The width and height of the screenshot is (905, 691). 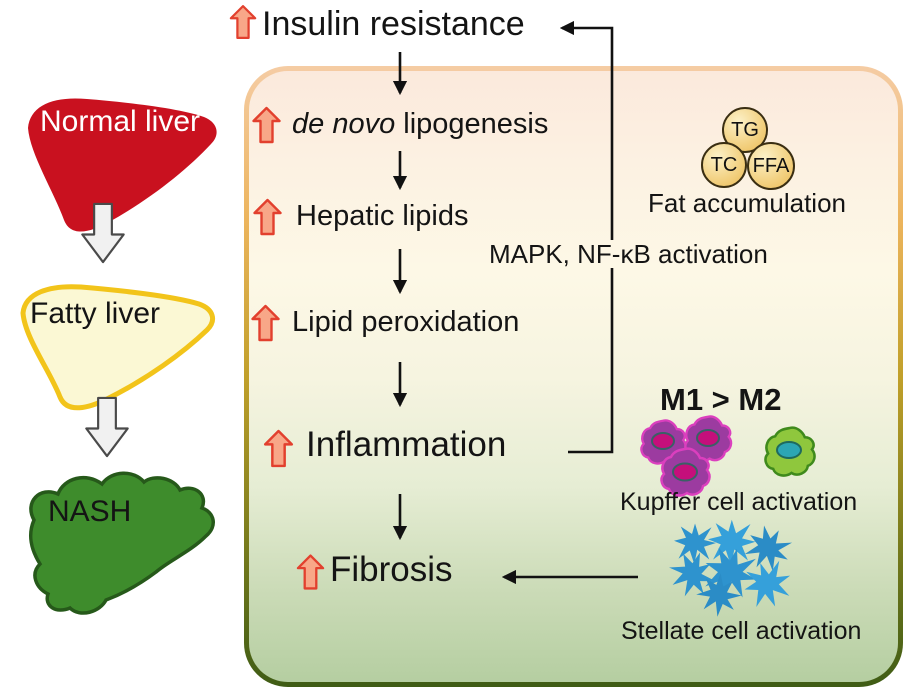 I want to click on fat-accumulation-caption: Fat accumulation, so click(x=747, y=203).